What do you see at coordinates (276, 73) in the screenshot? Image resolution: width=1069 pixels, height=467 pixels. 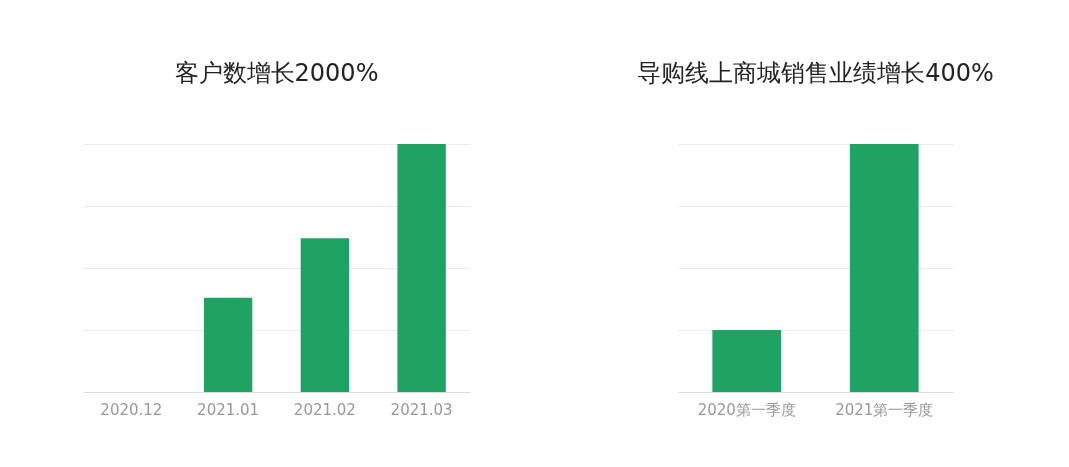 I see `chart-title: 客户数增长2000%` at bounding box center [276, 73].